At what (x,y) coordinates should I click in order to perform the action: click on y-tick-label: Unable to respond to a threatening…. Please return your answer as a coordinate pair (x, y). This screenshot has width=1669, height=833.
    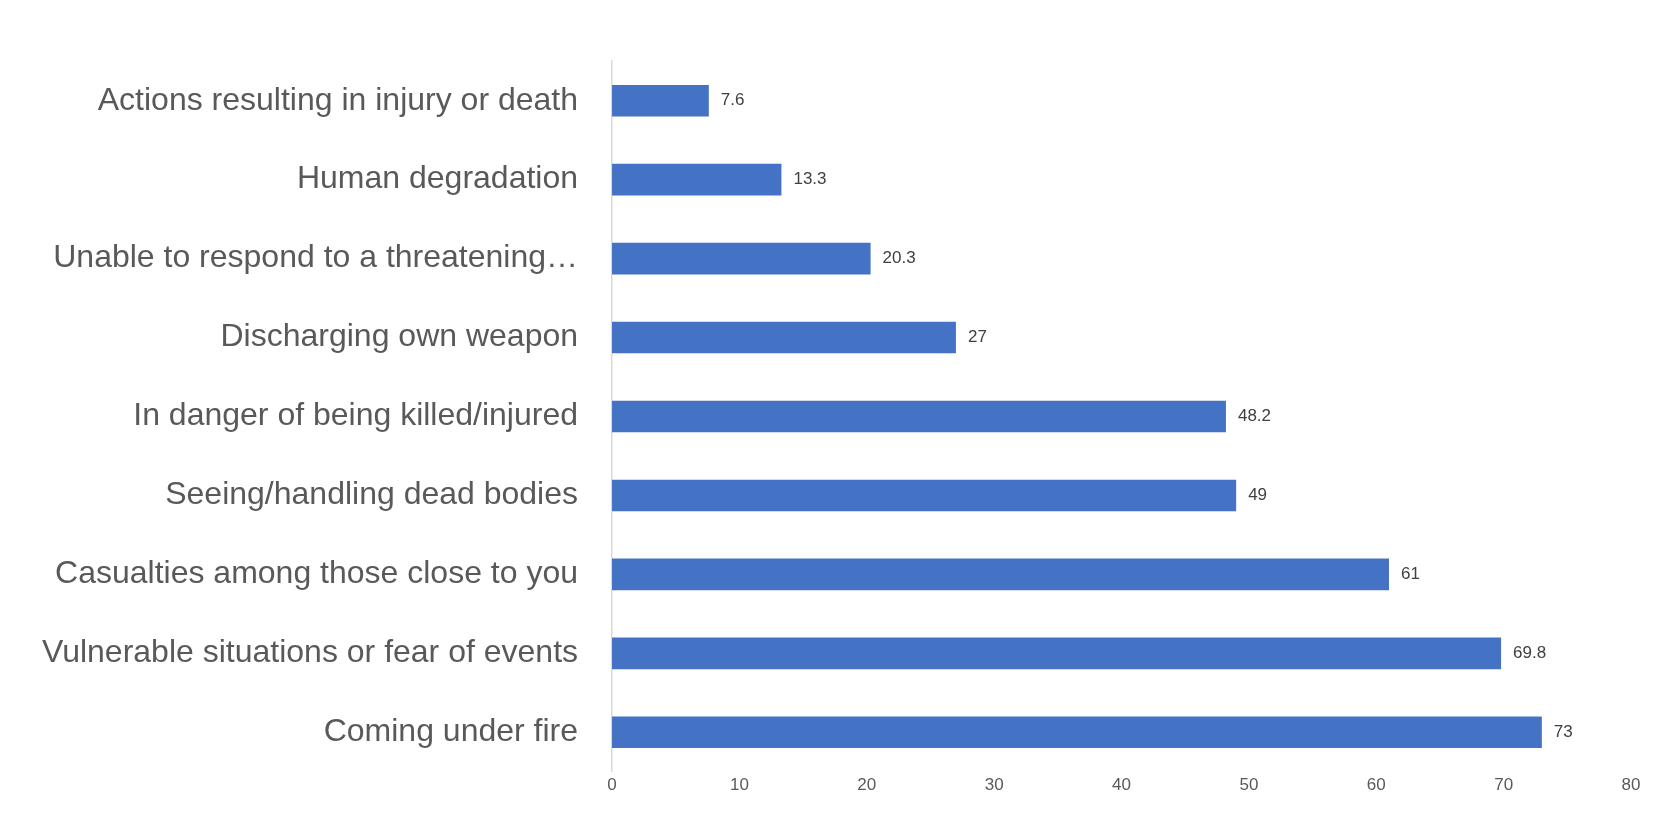
    Looking at the image, I should click on (316, 256).